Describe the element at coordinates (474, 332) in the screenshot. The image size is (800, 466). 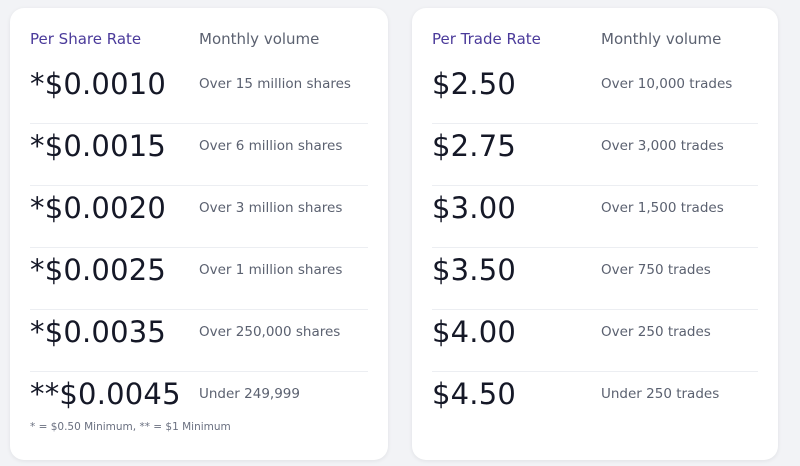
I see `trade-tier-price: $4.00` at that location.